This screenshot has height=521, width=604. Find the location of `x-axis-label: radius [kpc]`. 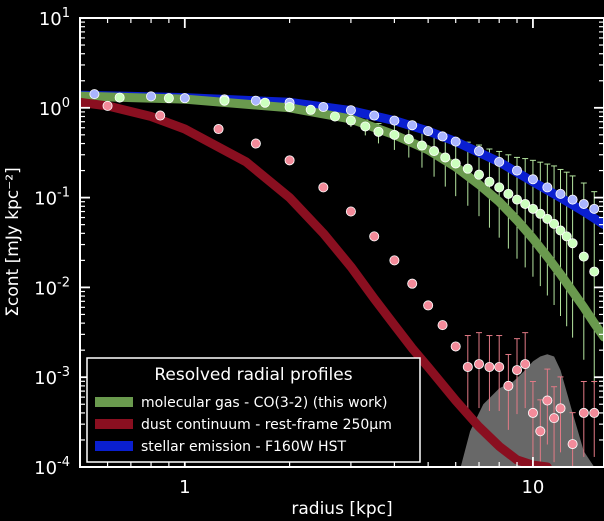

x-axis-label: radius [kpc] is located at coordinates (341, 509).